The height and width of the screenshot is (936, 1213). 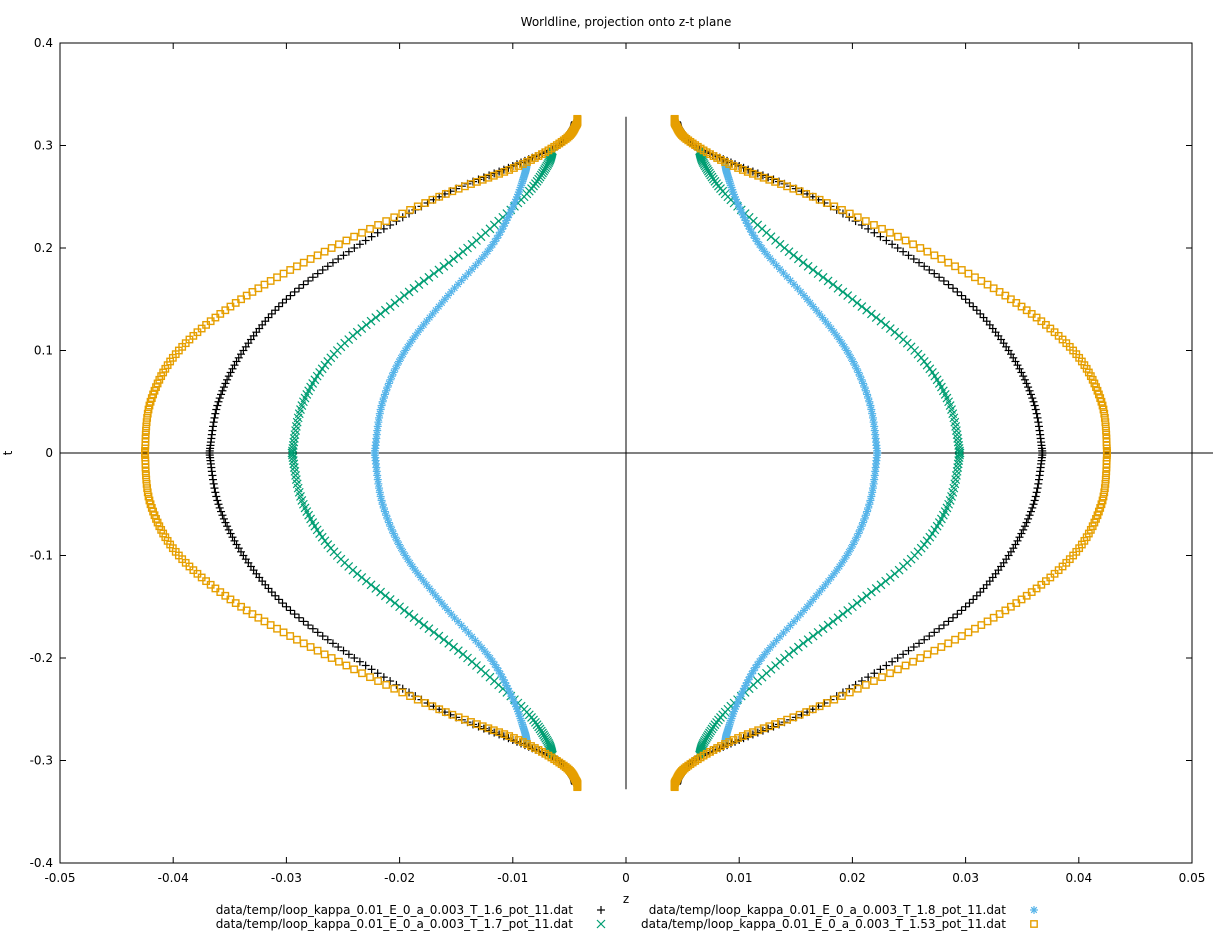 I want to click on y-tick-label: 0.2, so click(x=43, y=248).